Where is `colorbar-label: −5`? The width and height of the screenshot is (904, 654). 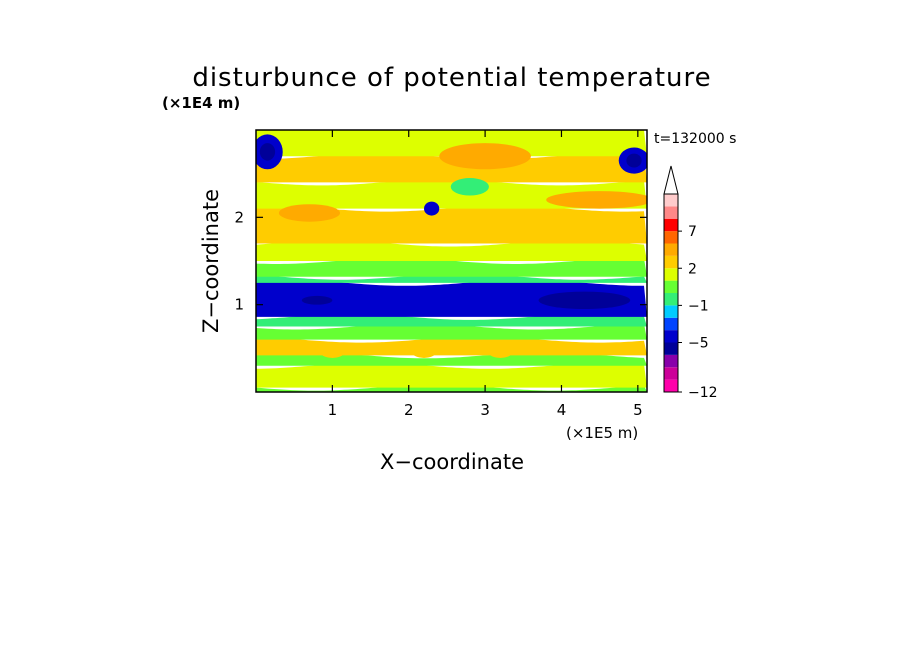
colorbar-label: −5 is located at coordinates (698, 344).